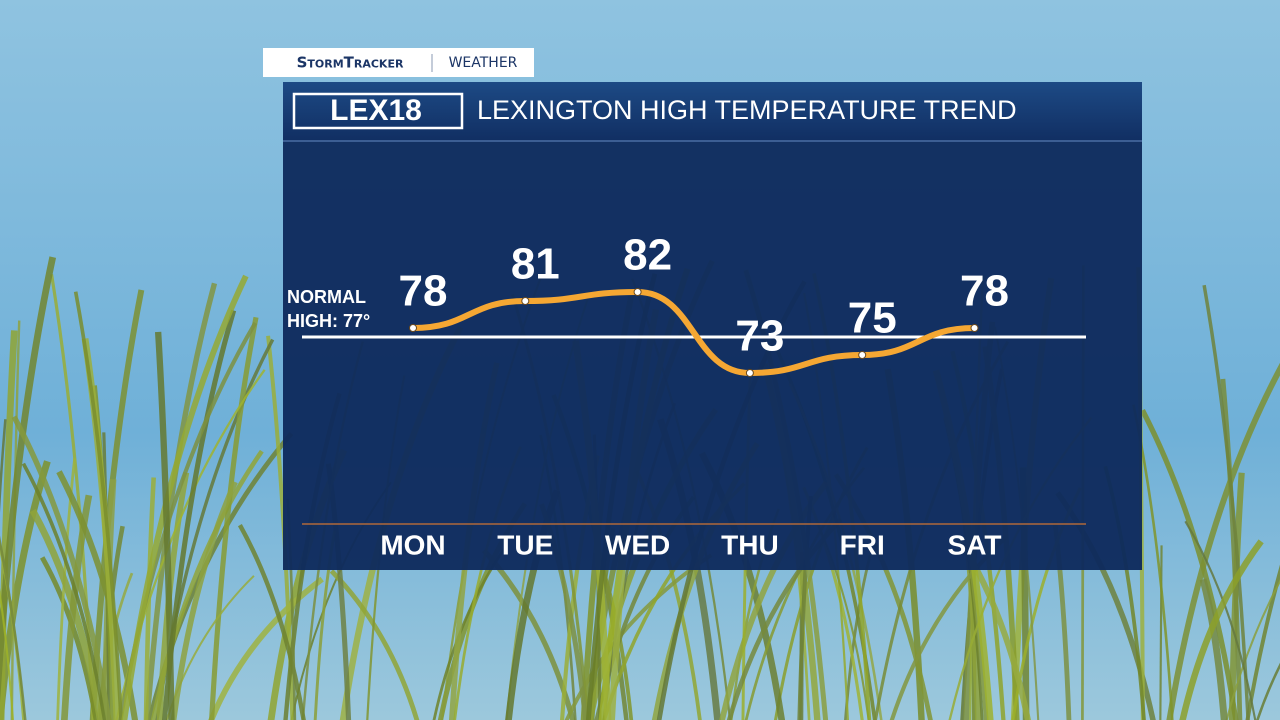 The height and width of the screenshot is (720, 1280). Describe the element at coordinates (694, 332) in the screenshot. I see `trend-line` at that location.